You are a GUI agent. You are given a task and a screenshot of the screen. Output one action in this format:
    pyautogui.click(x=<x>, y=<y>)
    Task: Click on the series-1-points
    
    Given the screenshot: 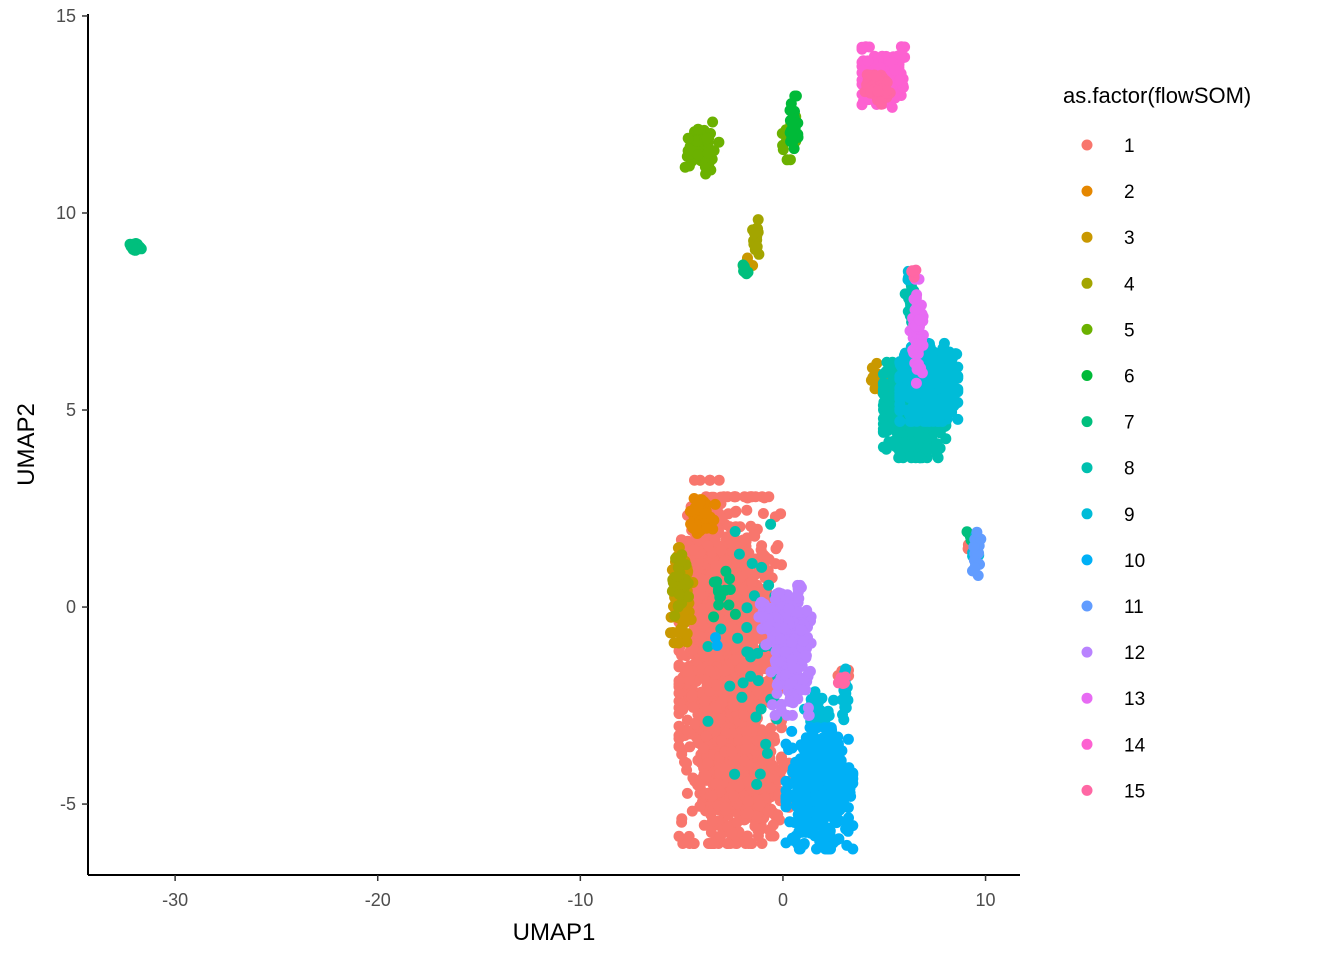 What is the action you would take?
    pyautogui.click(x=826, y=661)
    